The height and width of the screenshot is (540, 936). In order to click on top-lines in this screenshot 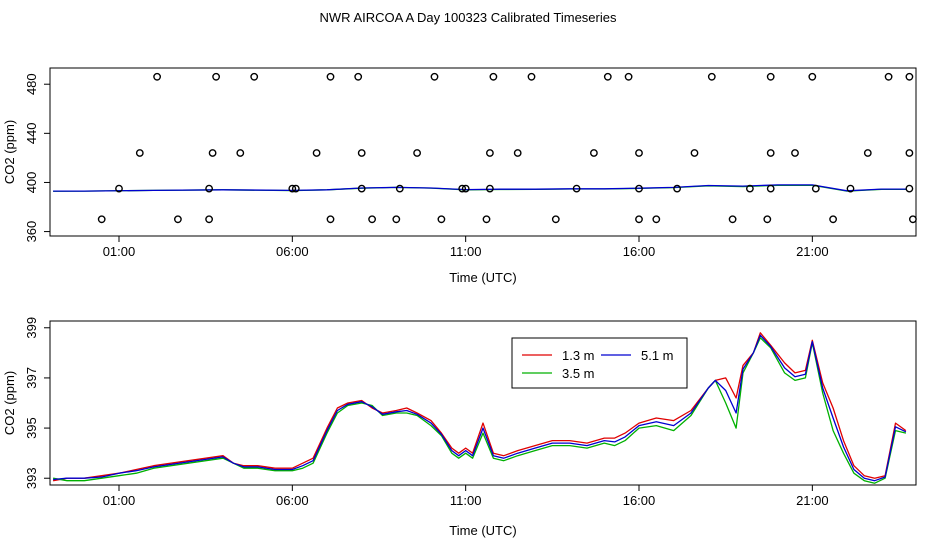, I will do `click(479, 188)`.